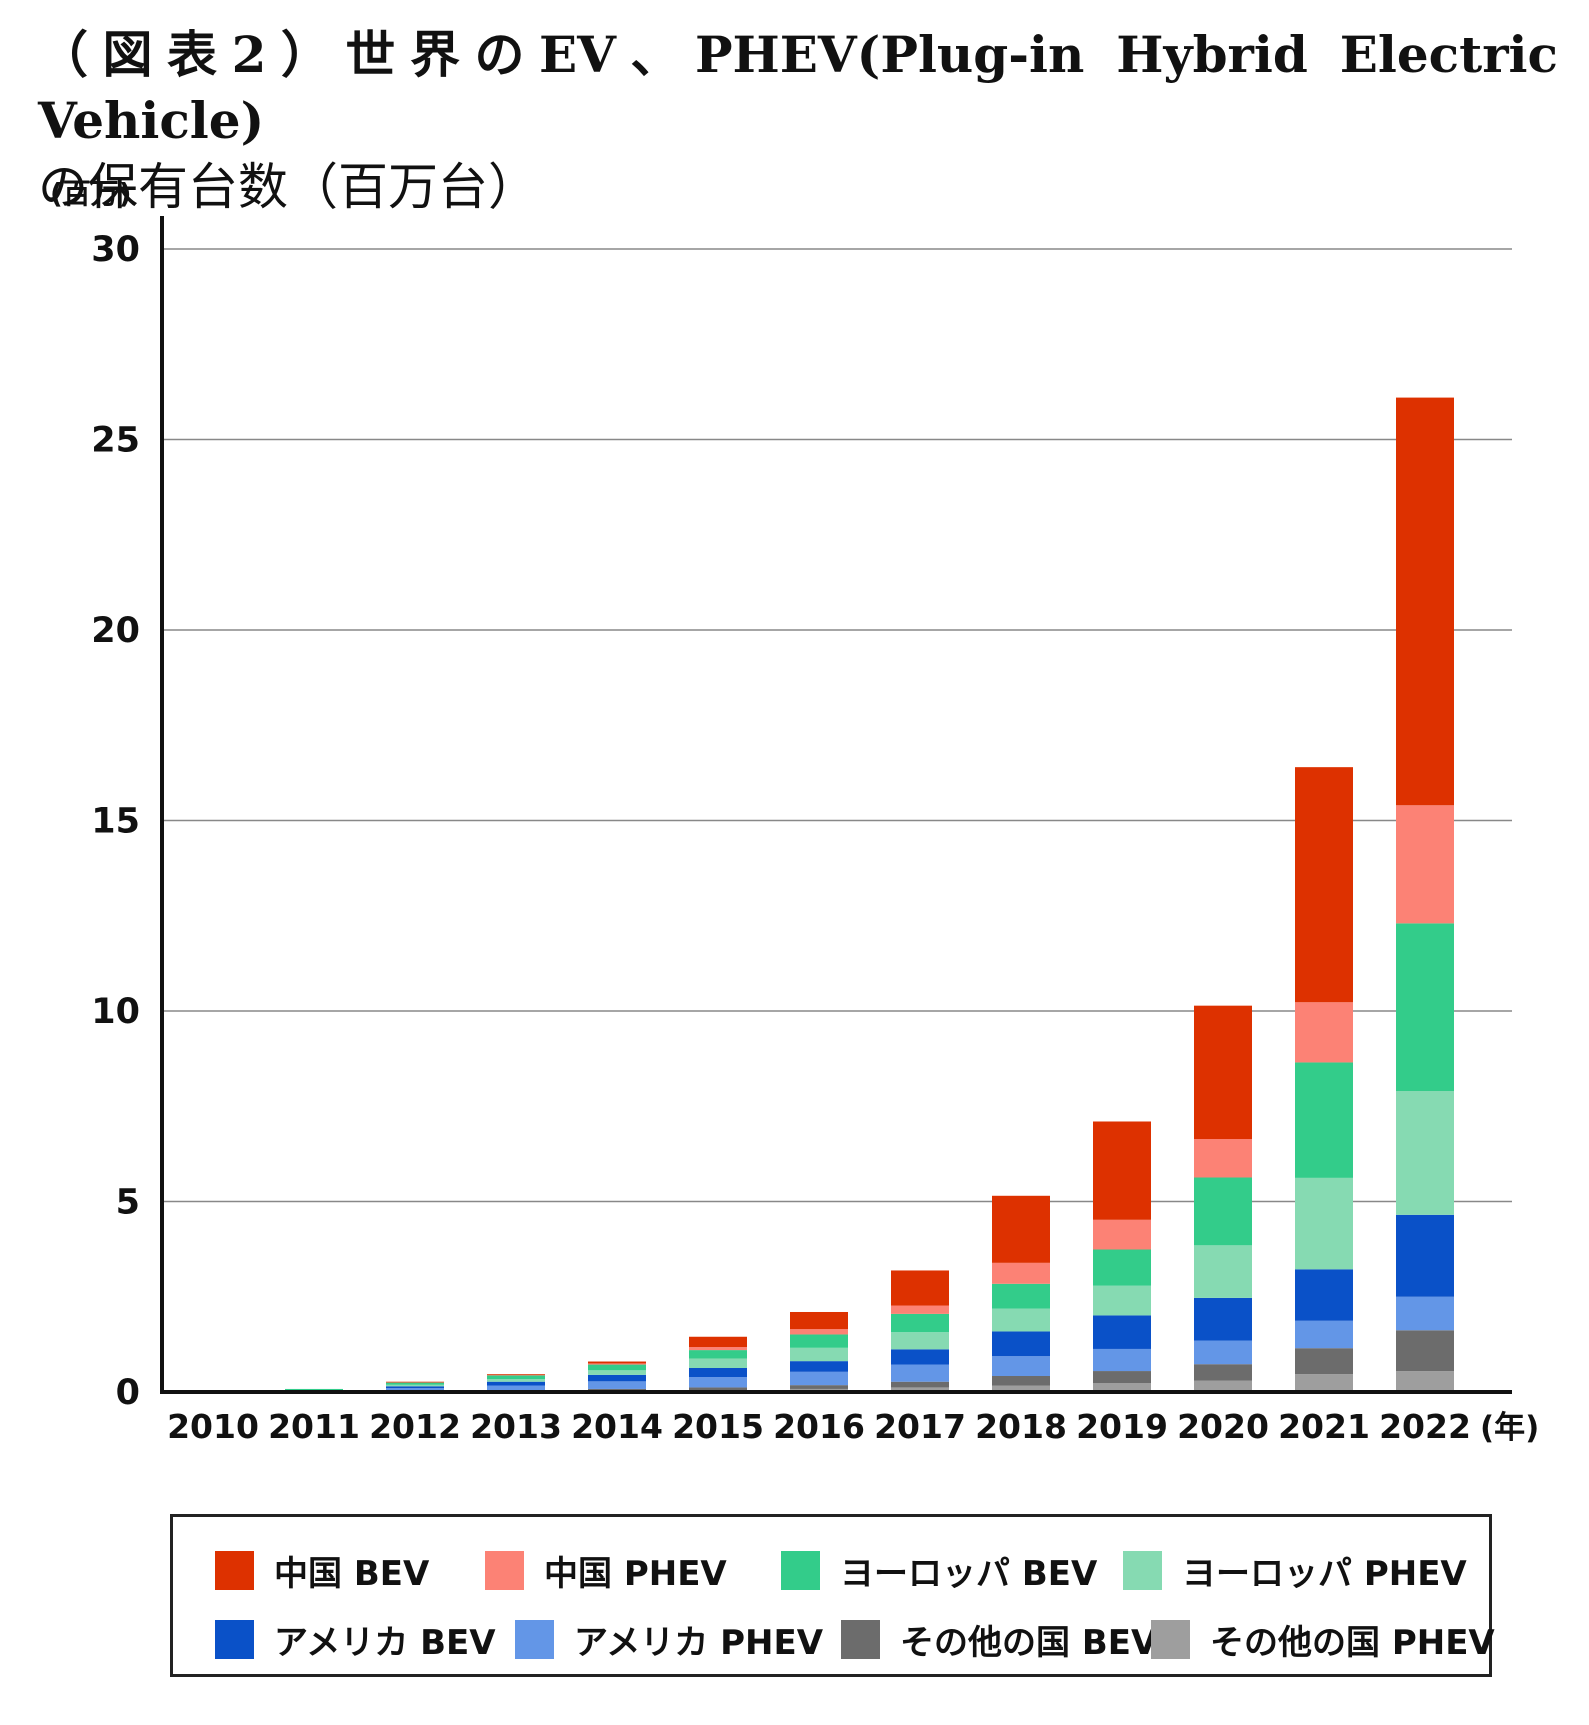 This screenshot has height=1725, width=1589. What do you see at coordinates (288, 187) in the screenshot?
I see `chart-title-line2: の保有台数（百万台）` at bounding box center [288, 187].